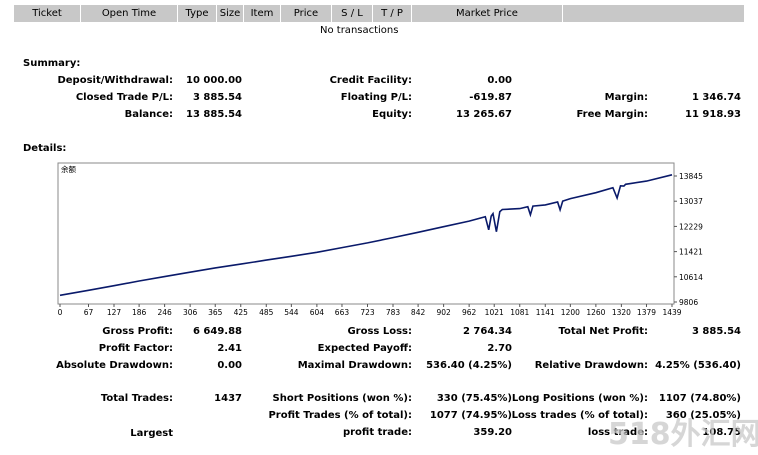  What do you see at coordinates (392, 13) in the screenshot?
I see `column-header-tp: T / P` at bounding box center [392, 13].